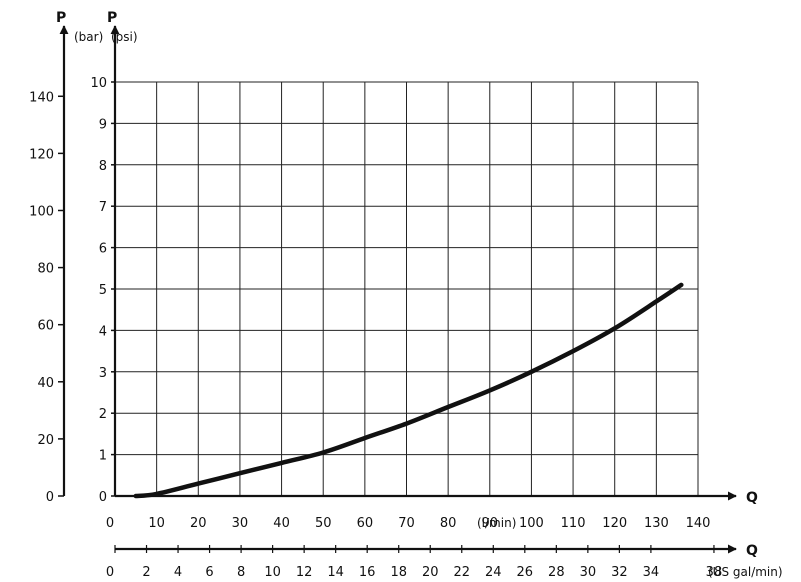  What do you see at coordinates (112, 18) in the screenshot?
I see `bar-axis-letter: P` at bounding box center [112, 18].